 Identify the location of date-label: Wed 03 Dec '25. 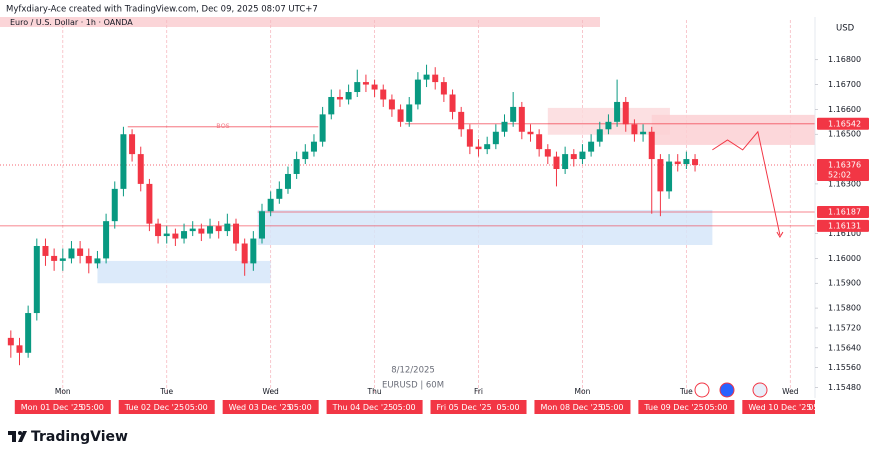
(260, 407).